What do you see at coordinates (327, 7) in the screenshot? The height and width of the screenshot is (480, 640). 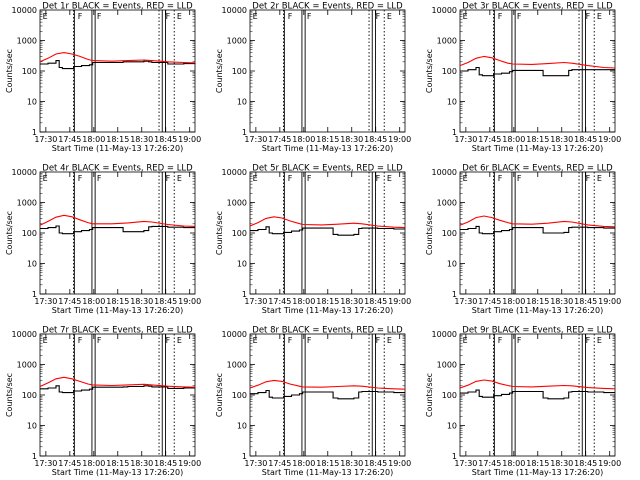 I see `panel-title: Det 2r BLACK = Events, RED = LLD` at bounding box center [327, 7].